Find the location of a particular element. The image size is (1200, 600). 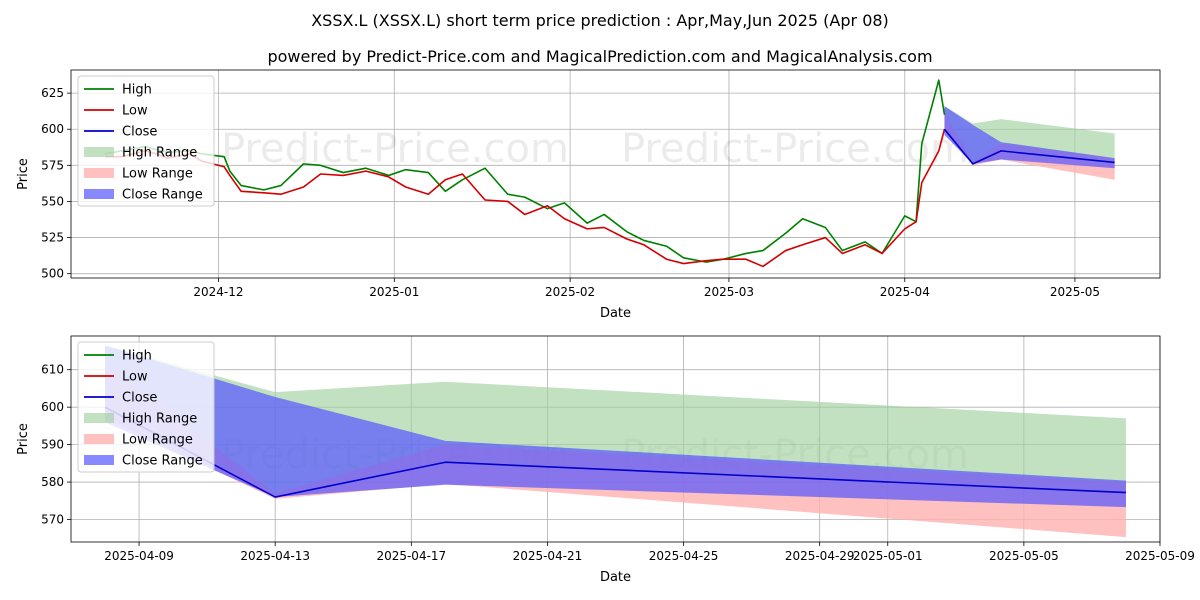

x-tick-label: 2025-03 is located at coordinates (729, 292).